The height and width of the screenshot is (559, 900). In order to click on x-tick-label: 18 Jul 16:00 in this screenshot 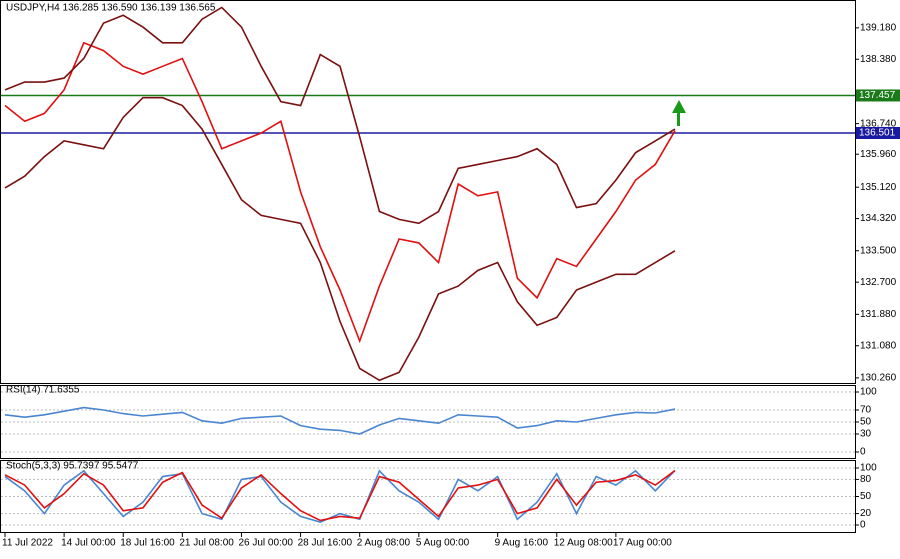, I will do `click(147, 543)`.